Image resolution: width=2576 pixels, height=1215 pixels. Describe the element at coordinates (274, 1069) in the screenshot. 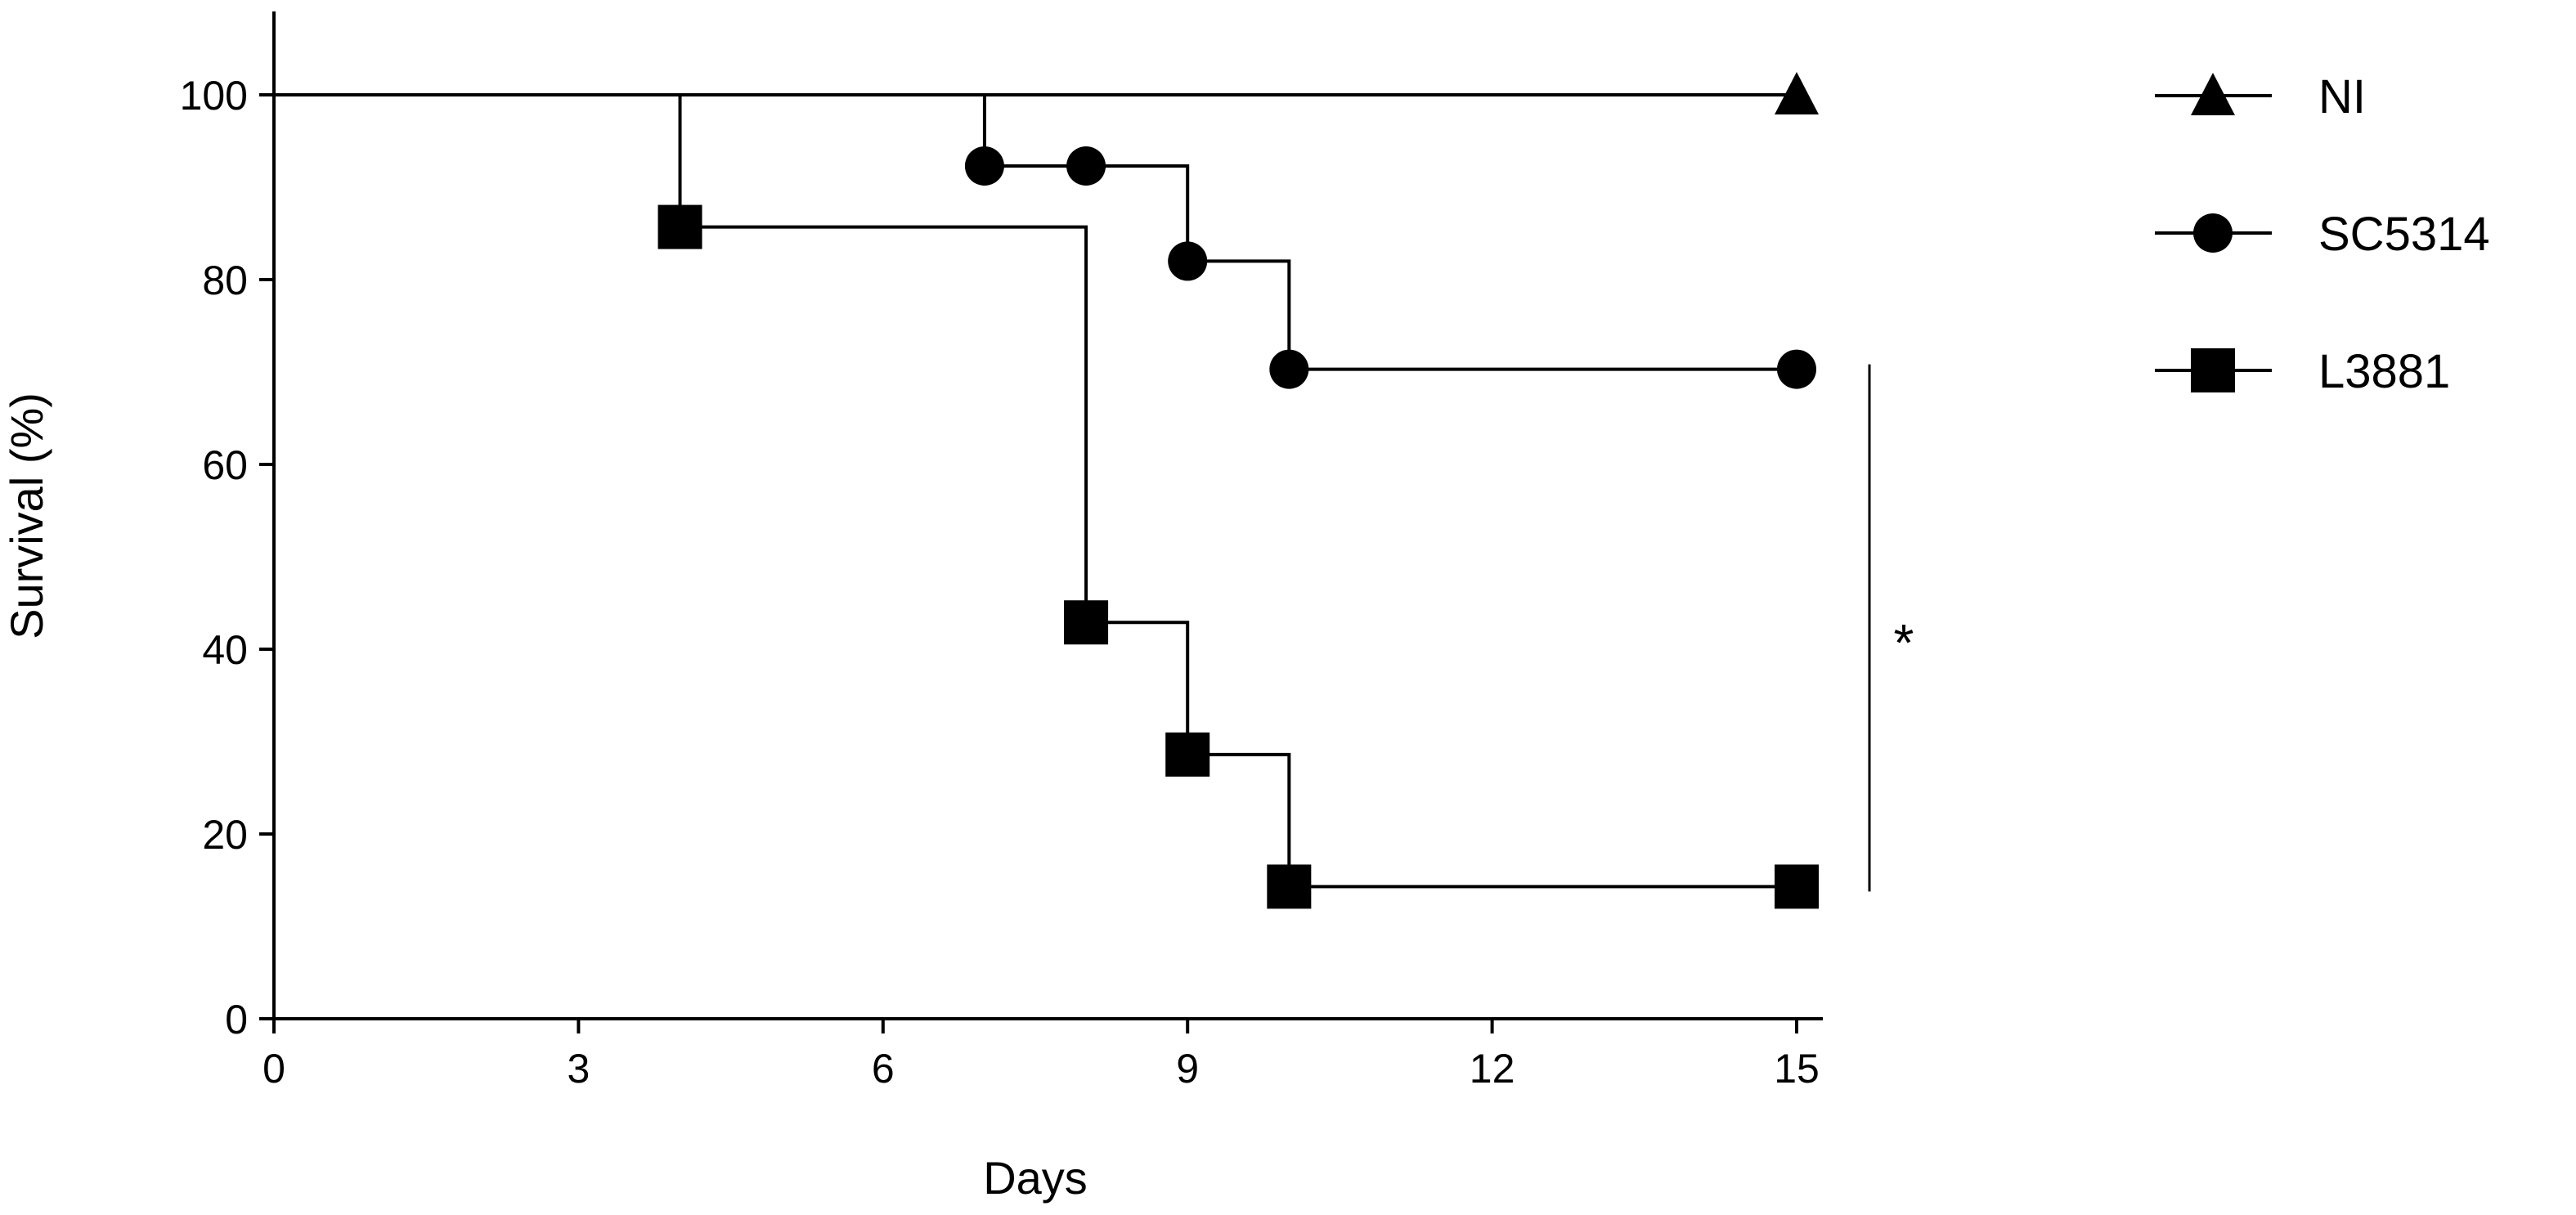

I see `x-tick-label: 0` at that location.